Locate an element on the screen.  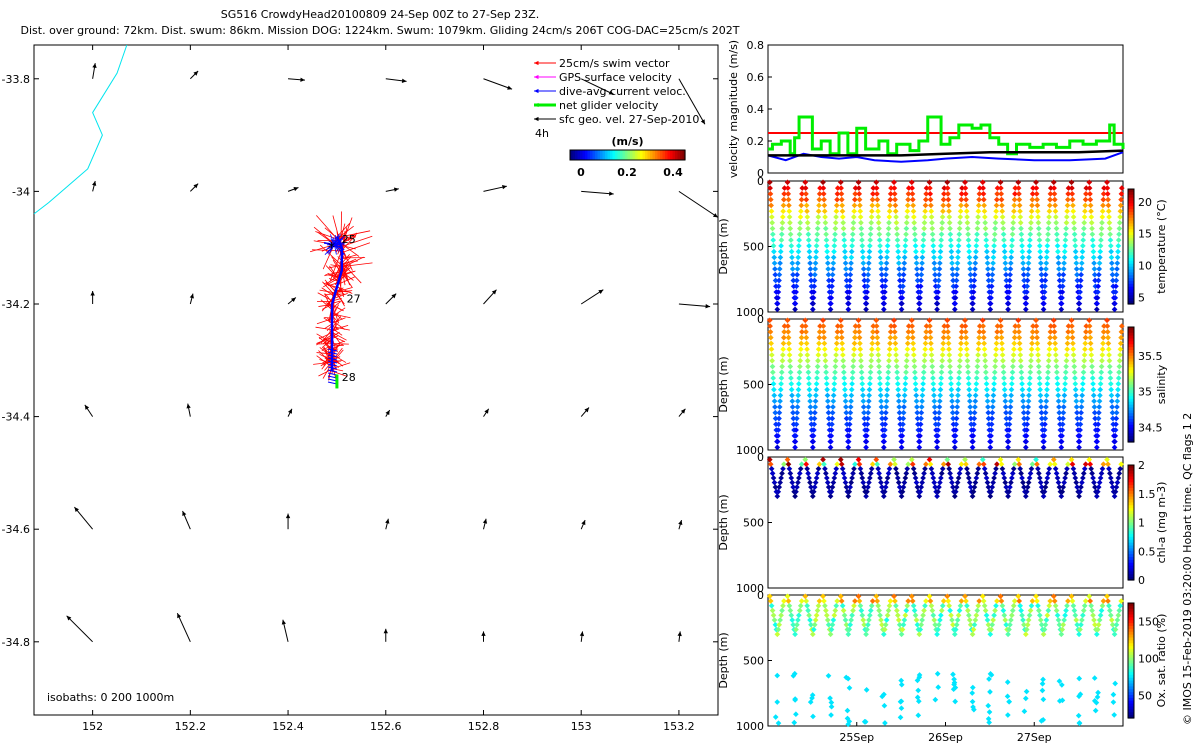
colorbar-cell is located at coordinates (674, 155).